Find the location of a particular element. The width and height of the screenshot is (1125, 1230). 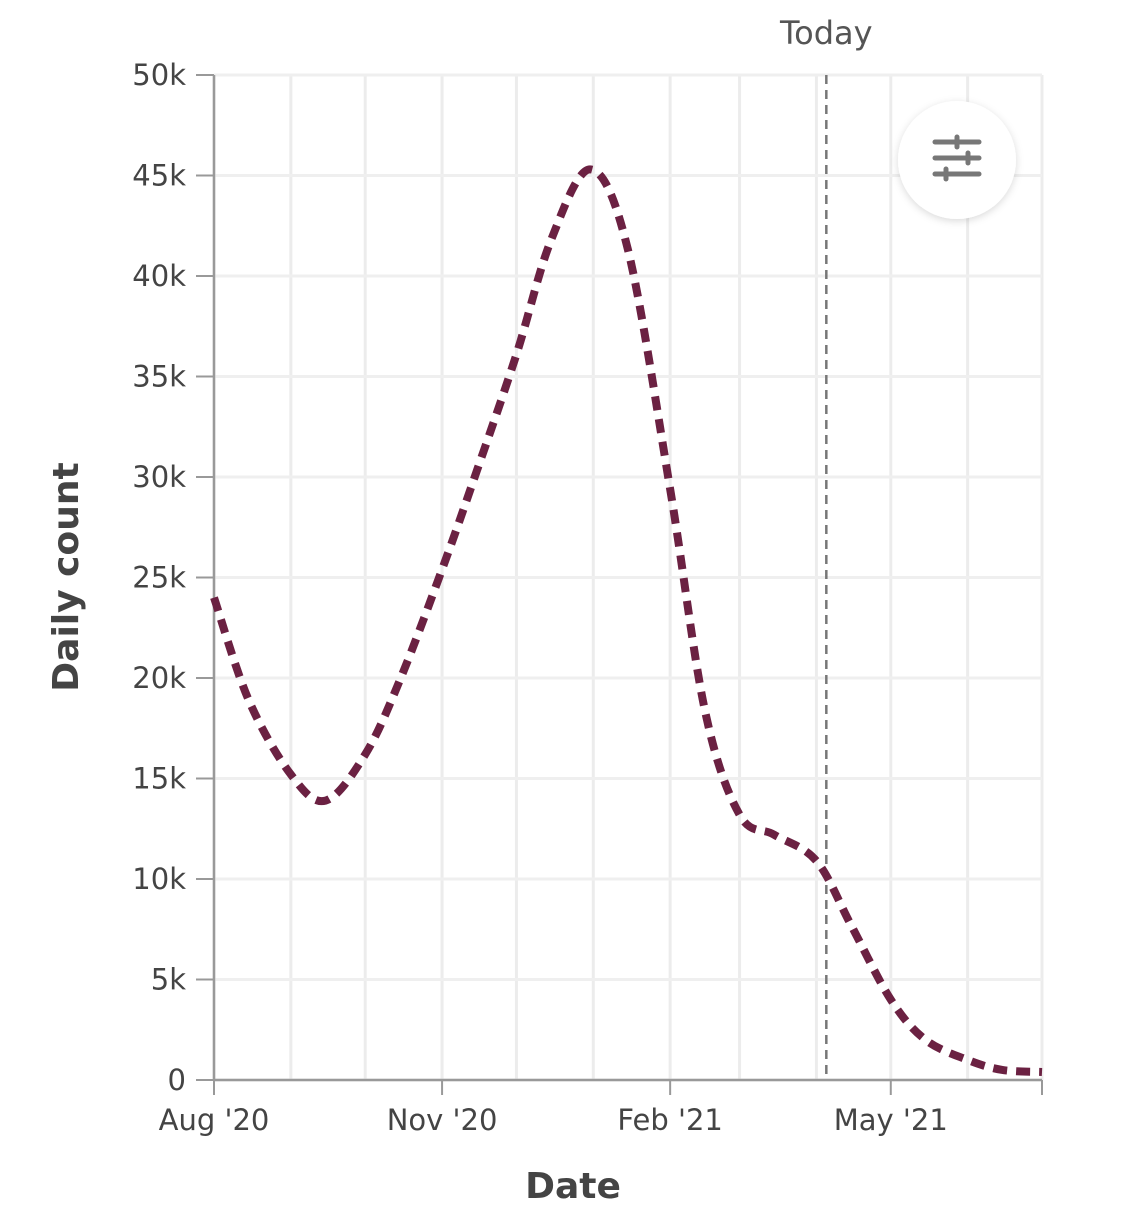

x-tick-label: Feb '21 is located at coordinates (669, 1120).